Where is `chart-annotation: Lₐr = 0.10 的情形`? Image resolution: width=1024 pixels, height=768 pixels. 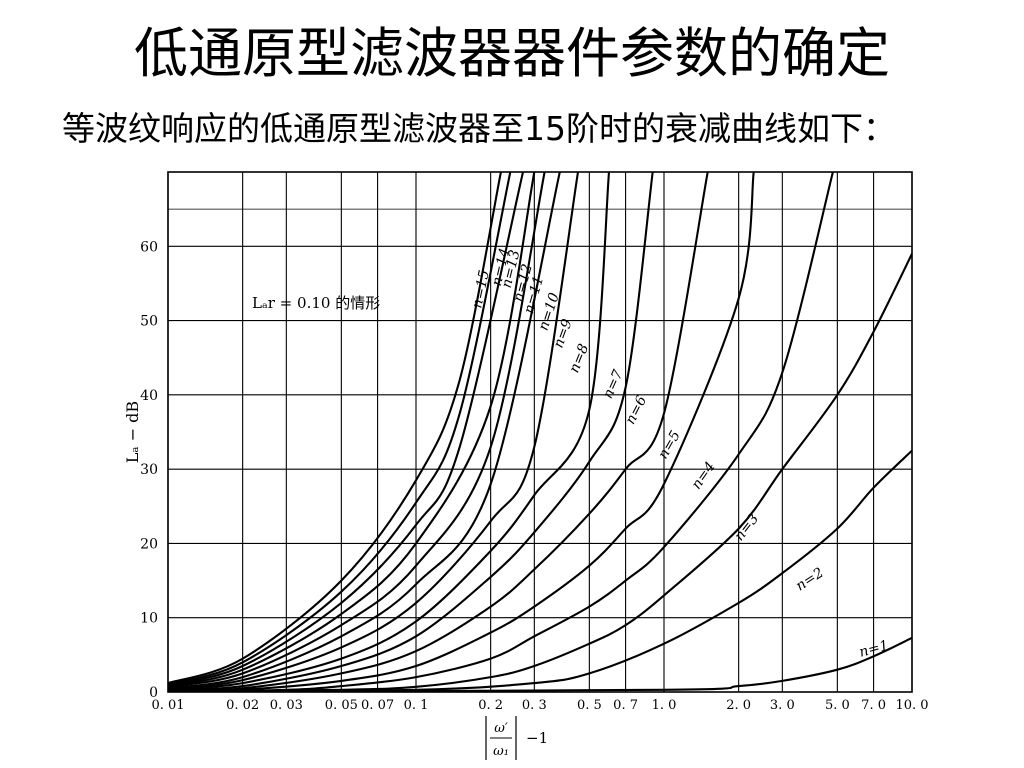
chart-annotation: Lₐr = 0.10 的情形 is located at coordinates (316, 303).